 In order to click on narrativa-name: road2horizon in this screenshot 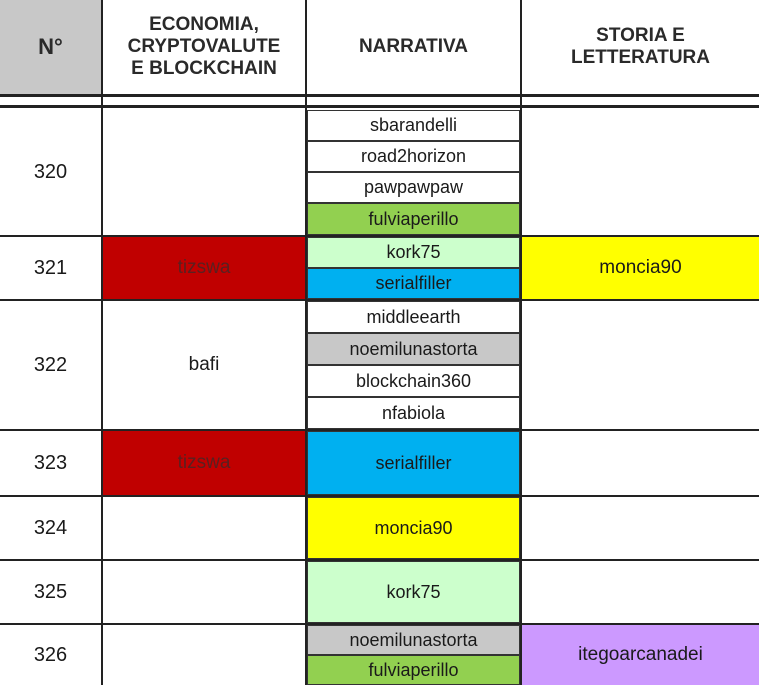, I will do `click(413, 156)`.